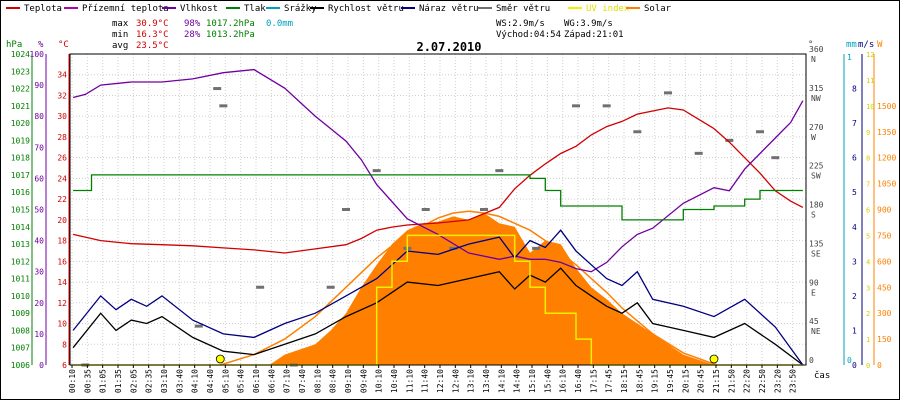 The height and width of the screenshot is (404, 900). Describe the element at coordinates (624, 381) in the screenshot. I see `x-tick-label: 18:15` at that location.